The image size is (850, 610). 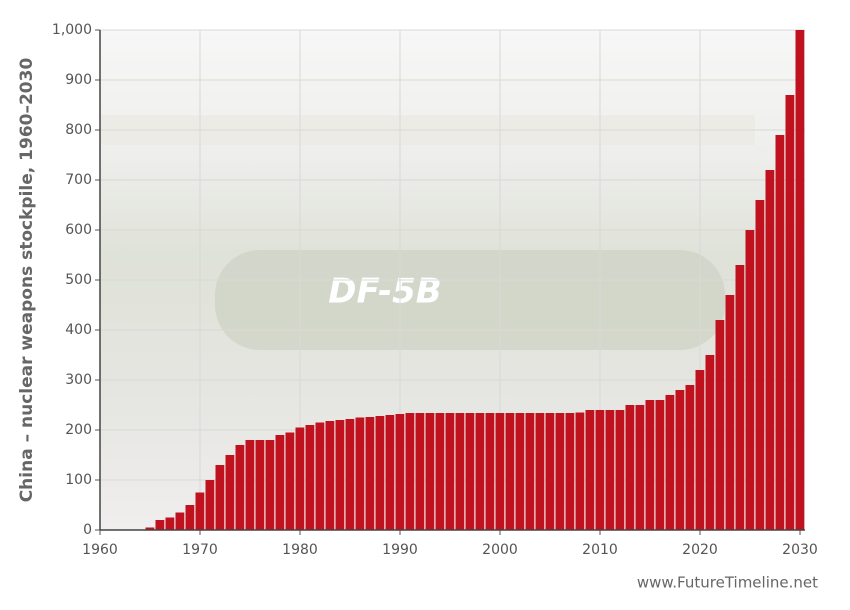 I want to click on y-tick-label: 700, so click(x=78, y=180).